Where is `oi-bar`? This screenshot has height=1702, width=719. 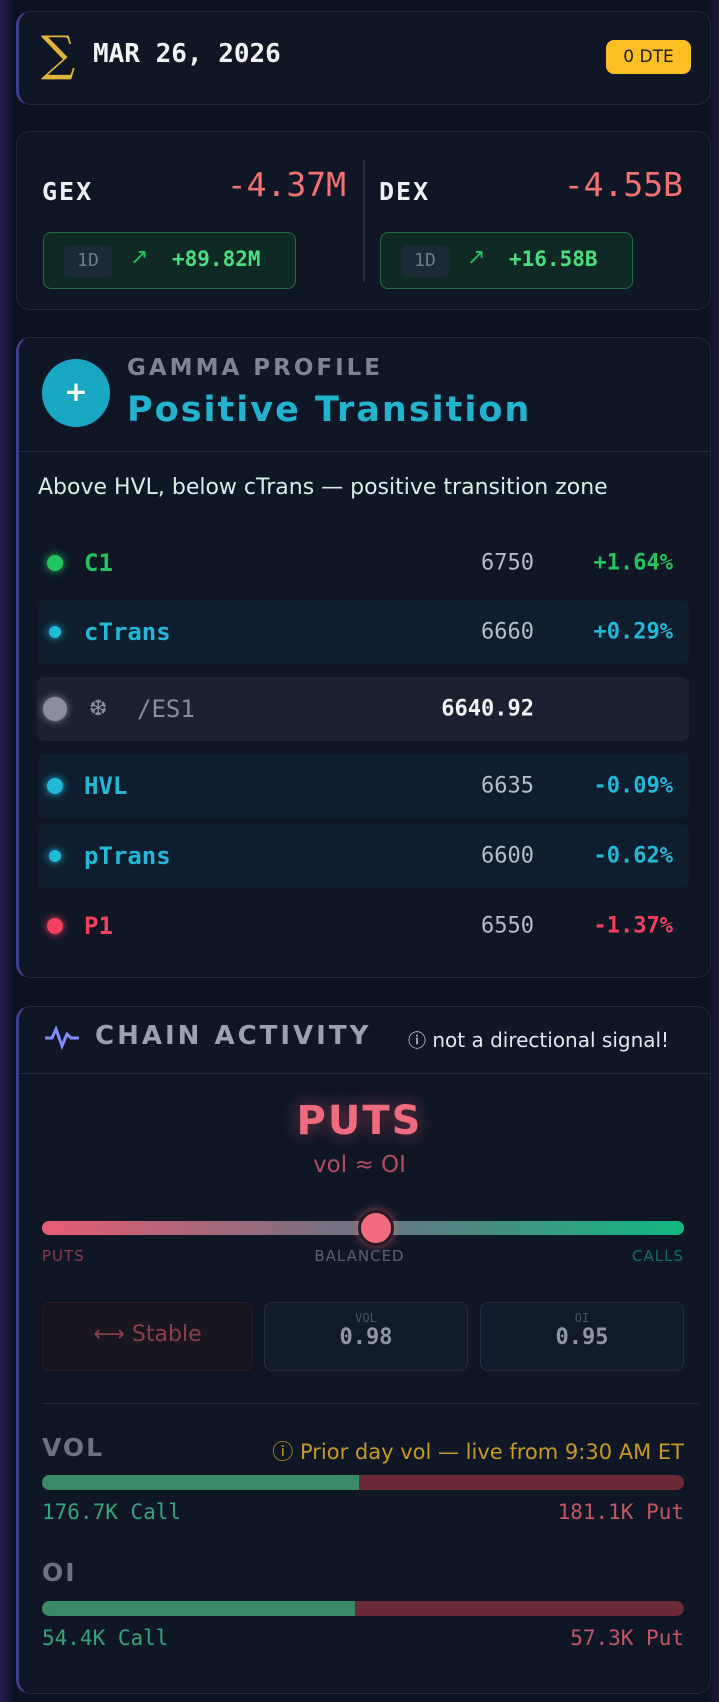 oi-bar is located at coordinates (363, 1608).